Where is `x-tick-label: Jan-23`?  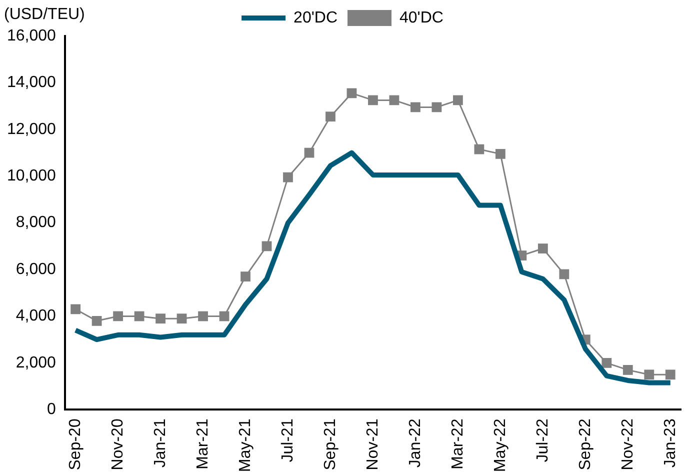 x-tick-label: Jan-23 is located at coordinates (670, 443).